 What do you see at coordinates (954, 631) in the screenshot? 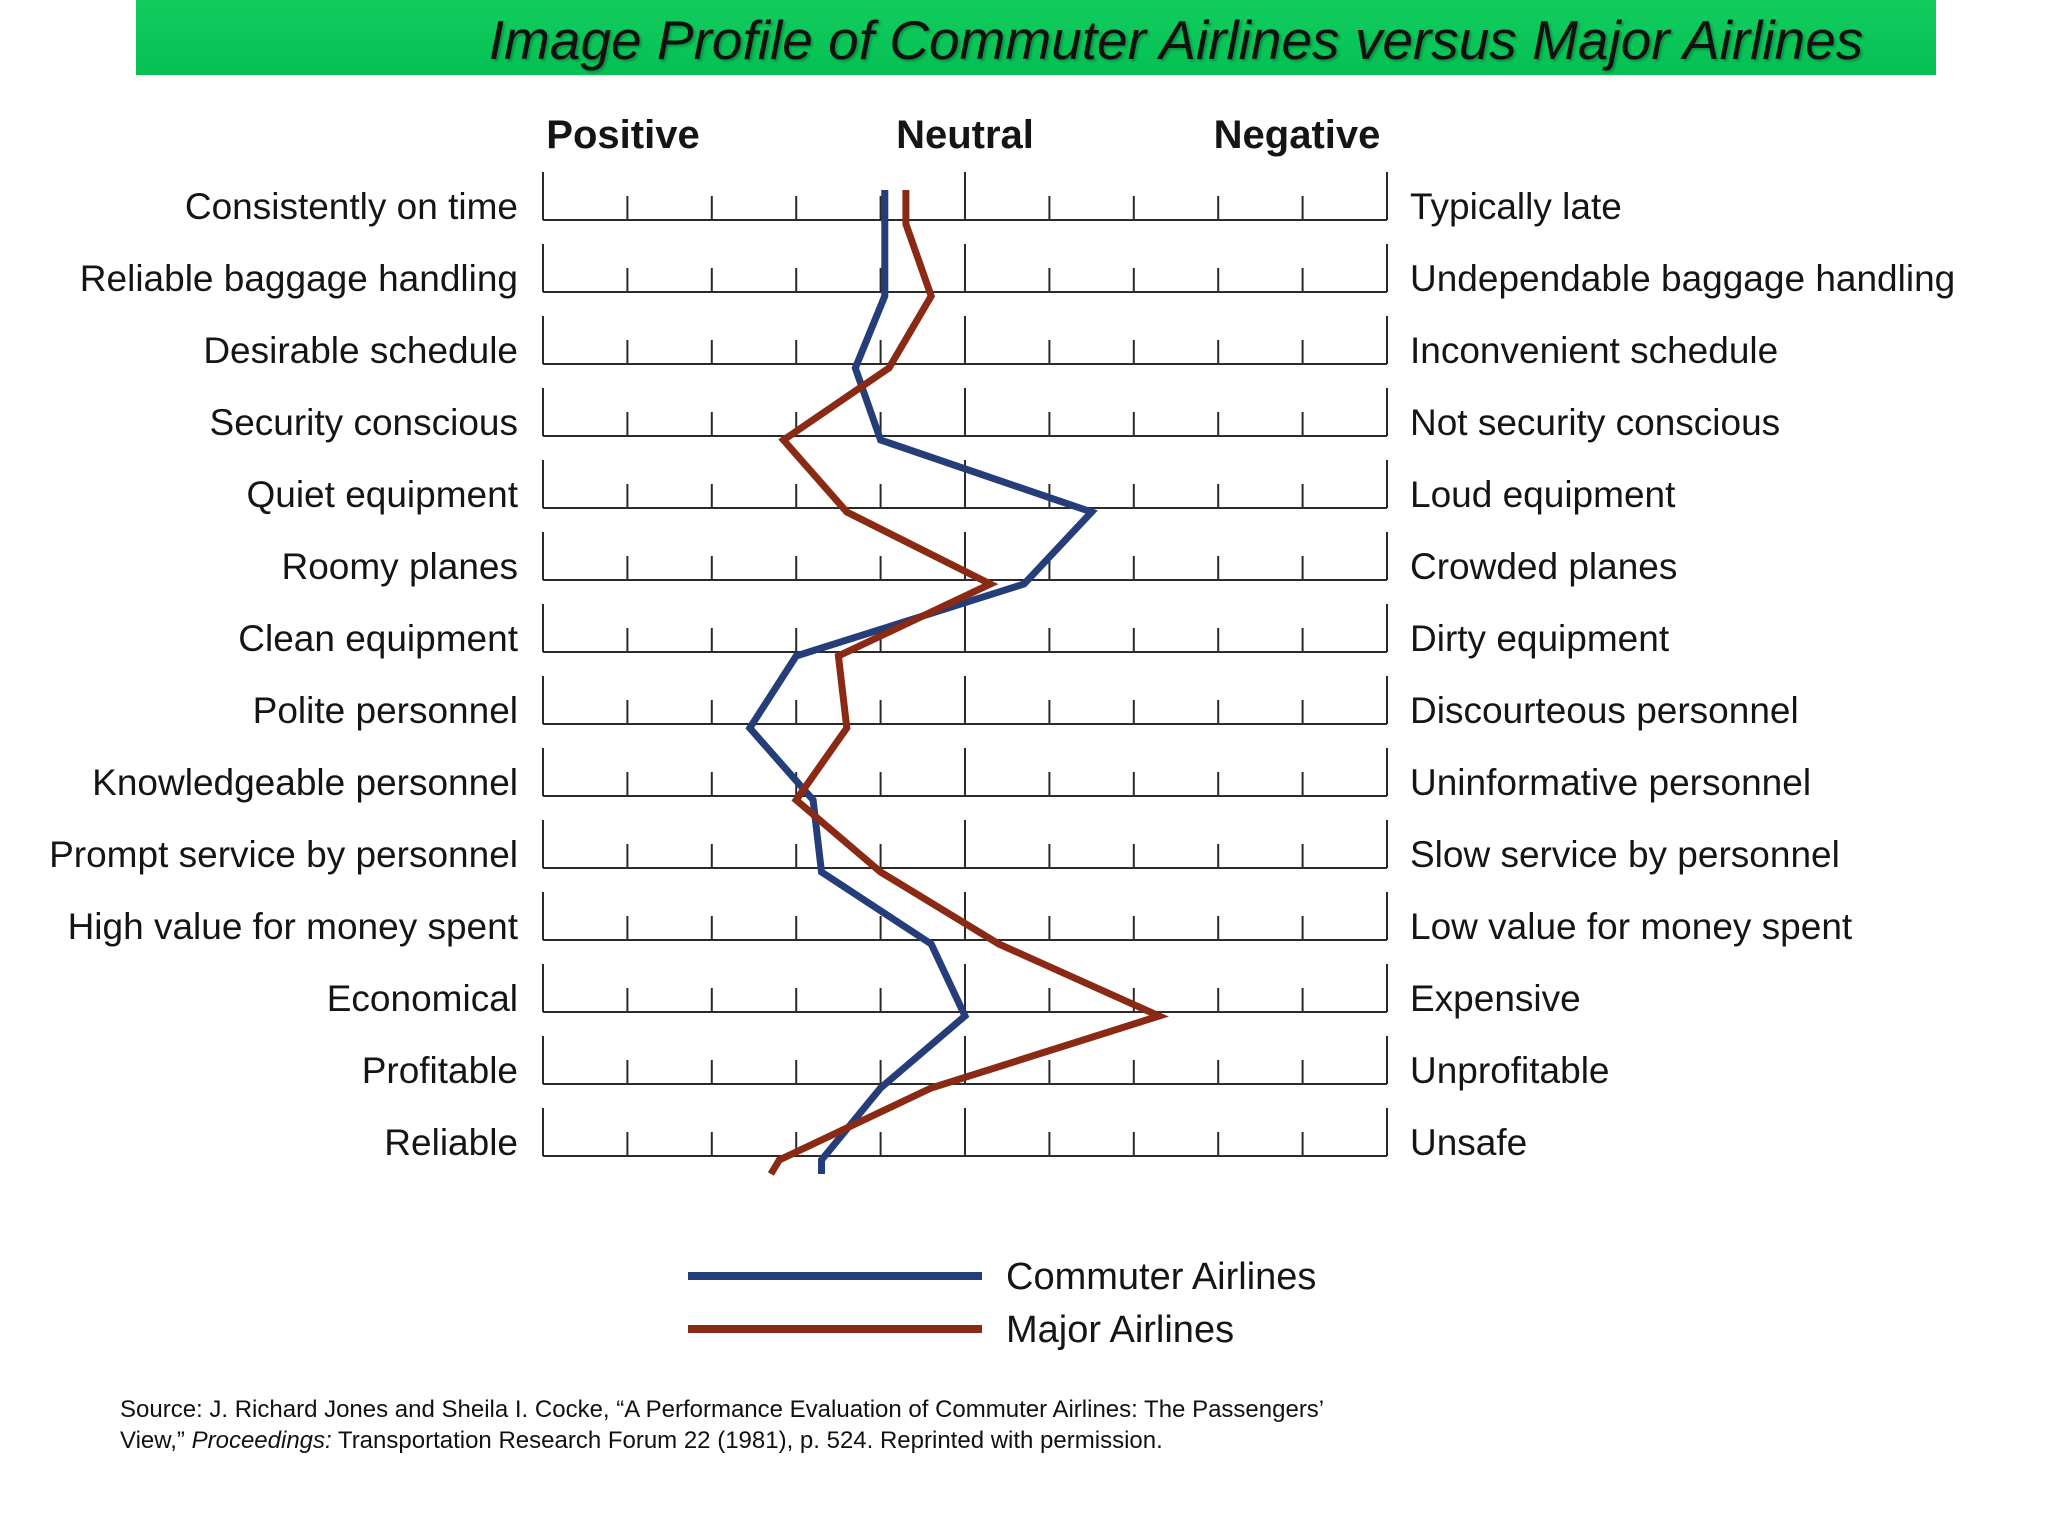
I see `scale-row: Clean equipment Dirty equipment` at bounding box center [954, 631].